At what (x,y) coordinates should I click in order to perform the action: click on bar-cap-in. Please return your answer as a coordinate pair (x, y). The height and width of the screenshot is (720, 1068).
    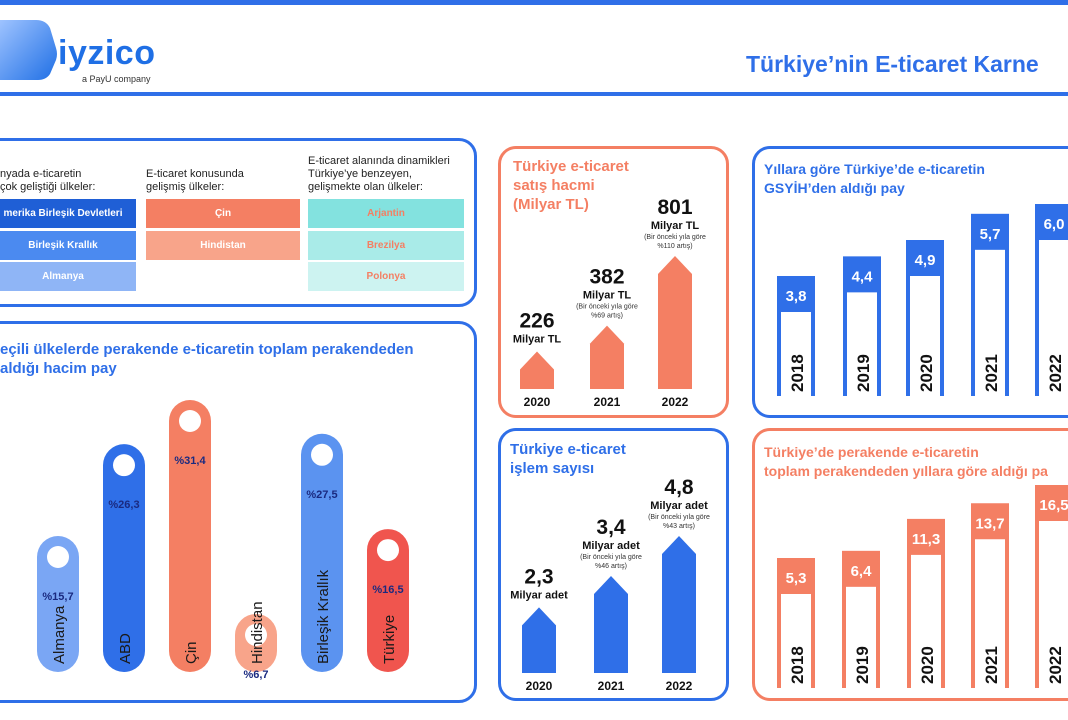
    Looking at the image, I should click on (190, 421).